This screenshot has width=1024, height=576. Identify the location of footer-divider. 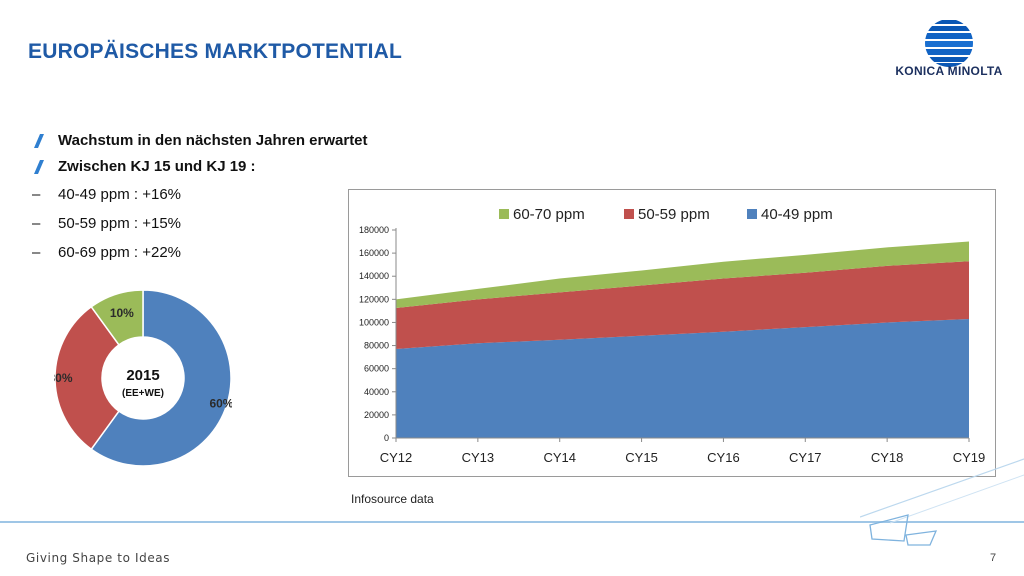
(512, 522).